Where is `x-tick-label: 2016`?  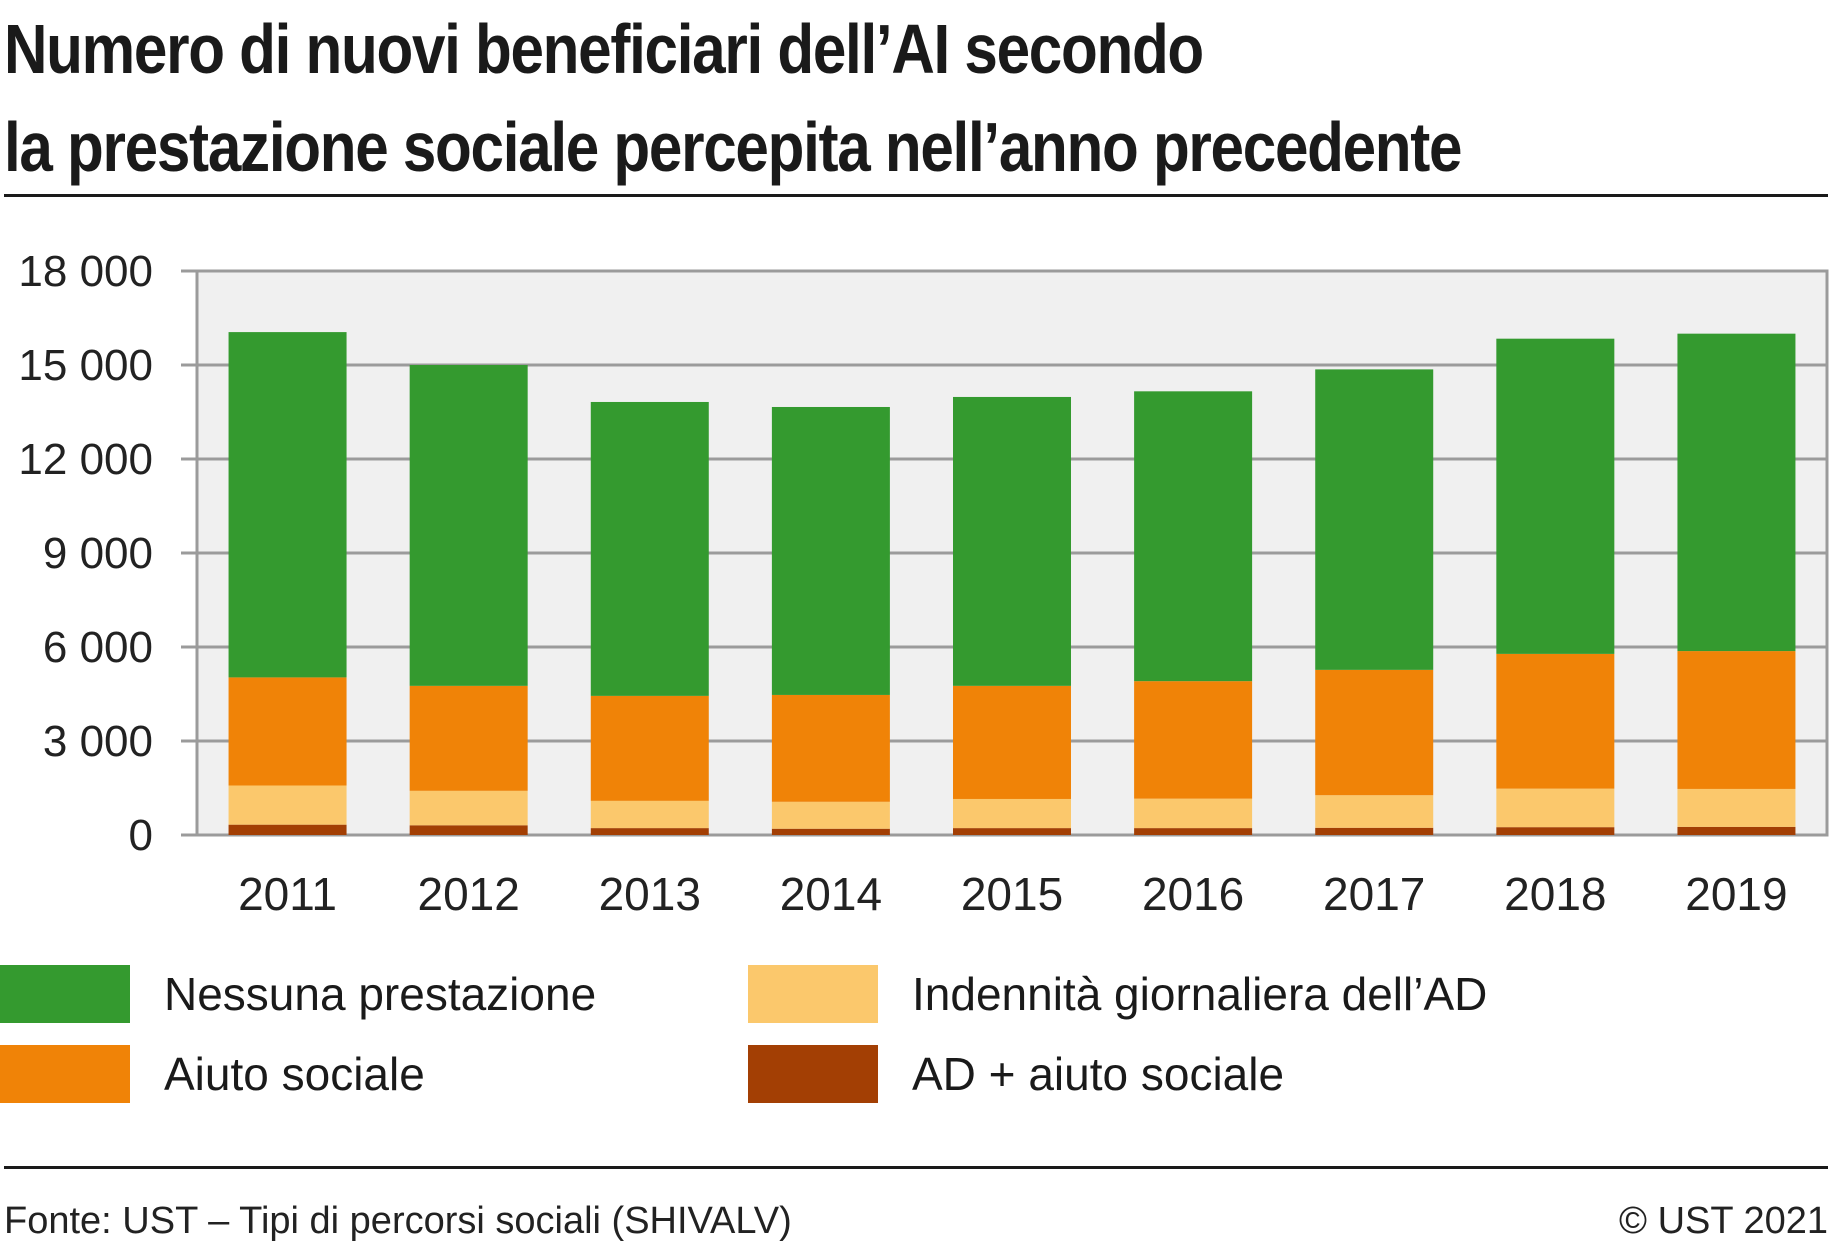 x-tick-label: 2016 is located at coordinates (1193, 894).